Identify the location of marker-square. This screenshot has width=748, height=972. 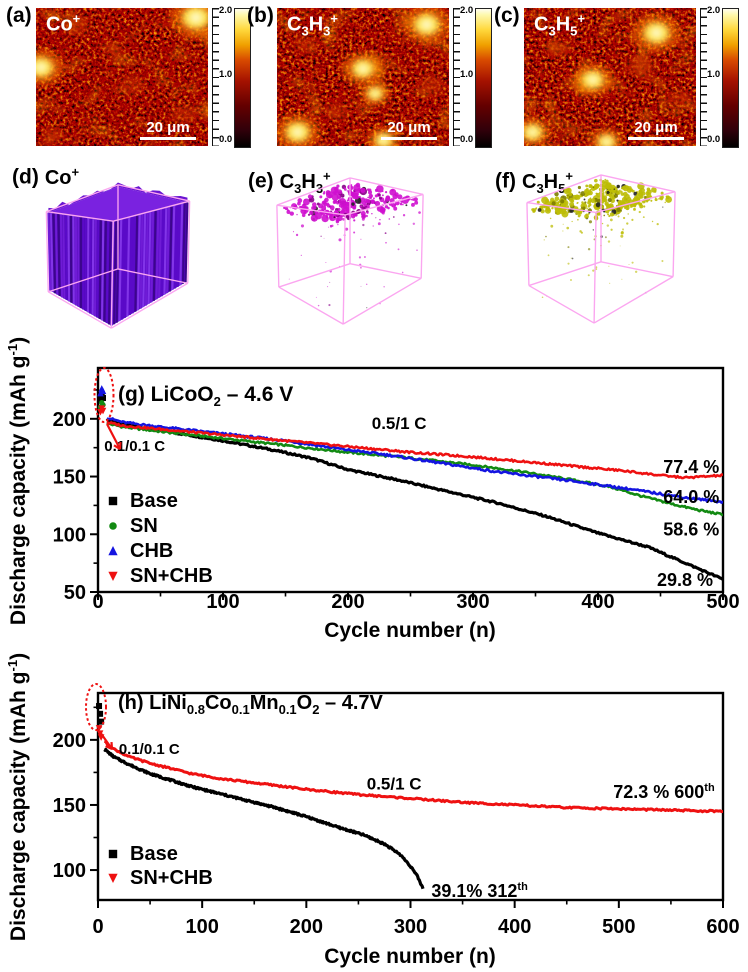
(113, 854).